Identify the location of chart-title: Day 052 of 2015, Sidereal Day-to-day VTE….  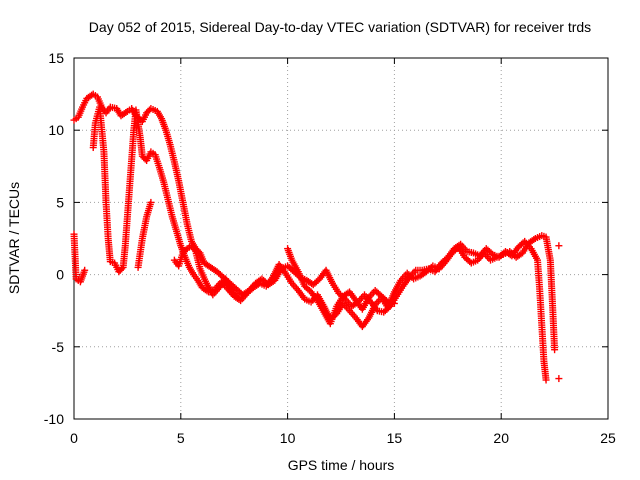
(340, 27).